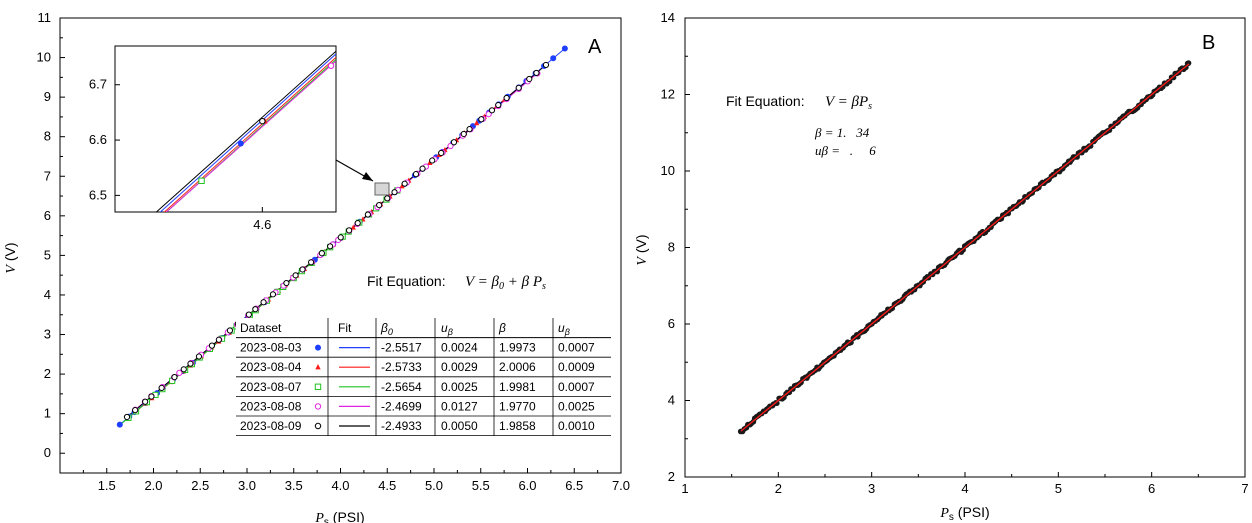 The width and height of the screenshot is (1252, 523). Describe the element at coordinates (271, 426) in the screenshot. I see `table-cell-dataset: 2023-08-09` at that location.